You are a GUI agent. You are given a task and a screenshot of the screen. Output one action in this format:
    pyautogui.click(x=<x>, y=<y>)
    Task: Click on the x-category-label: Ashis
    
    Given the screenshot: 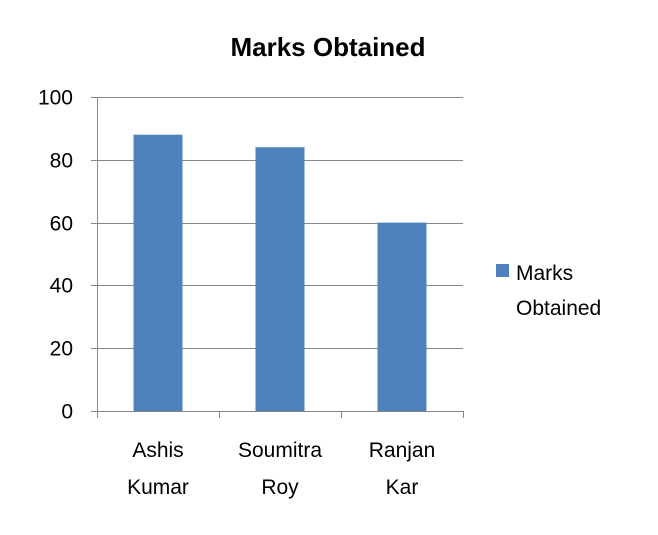 What is the action you would take?
    pyautogui.click(x=157, y=450)
    